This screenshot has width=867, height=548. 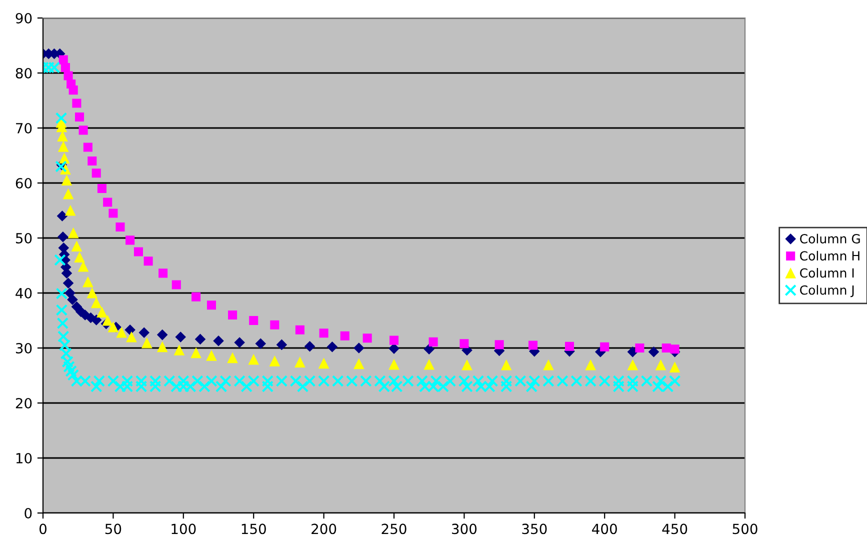 What do you see at coordinates (827, 273) in the screenshot?
I see `legend-label: Column I` at bounding box center [827, 273].